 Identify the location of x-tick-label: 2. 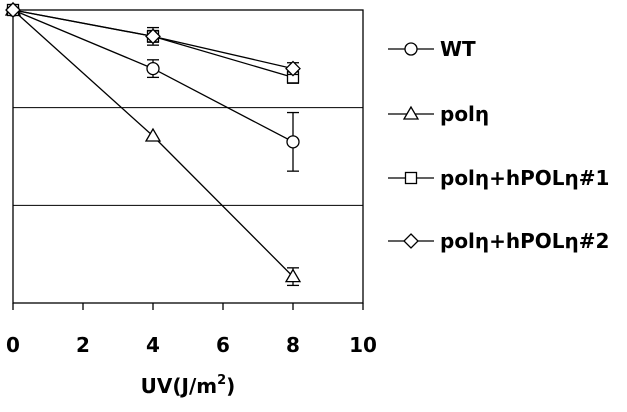
(83, 345).